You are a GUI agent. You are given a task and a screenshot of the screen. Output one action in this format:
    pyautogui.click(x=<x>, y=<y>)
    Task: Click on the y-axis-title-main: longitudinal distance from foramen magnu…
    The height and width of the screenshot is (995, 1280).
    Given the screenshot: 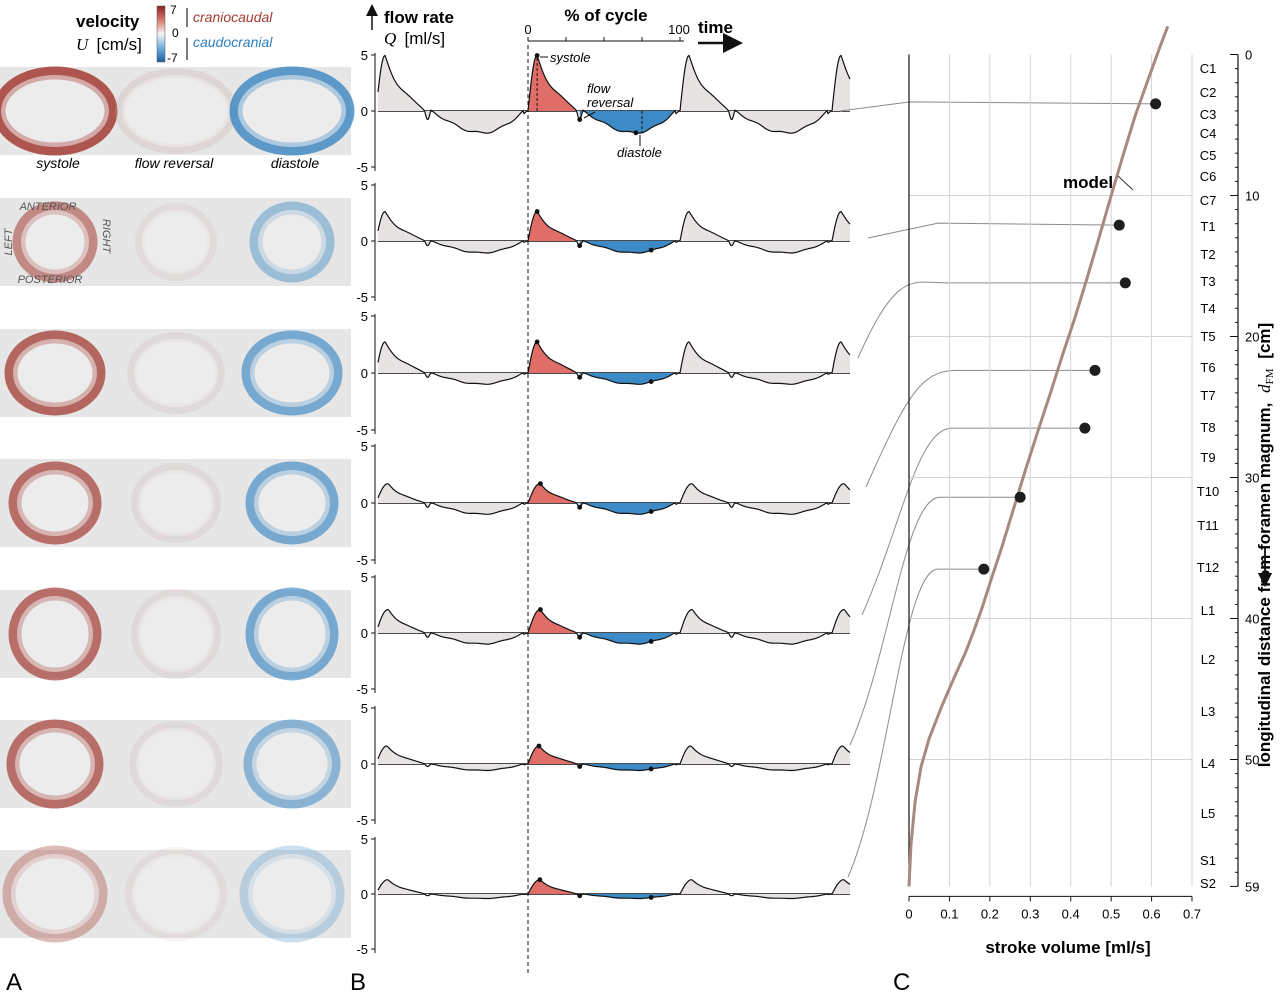 What is the action you would take?
    pyautogui.click(x=1264, y=585)
    